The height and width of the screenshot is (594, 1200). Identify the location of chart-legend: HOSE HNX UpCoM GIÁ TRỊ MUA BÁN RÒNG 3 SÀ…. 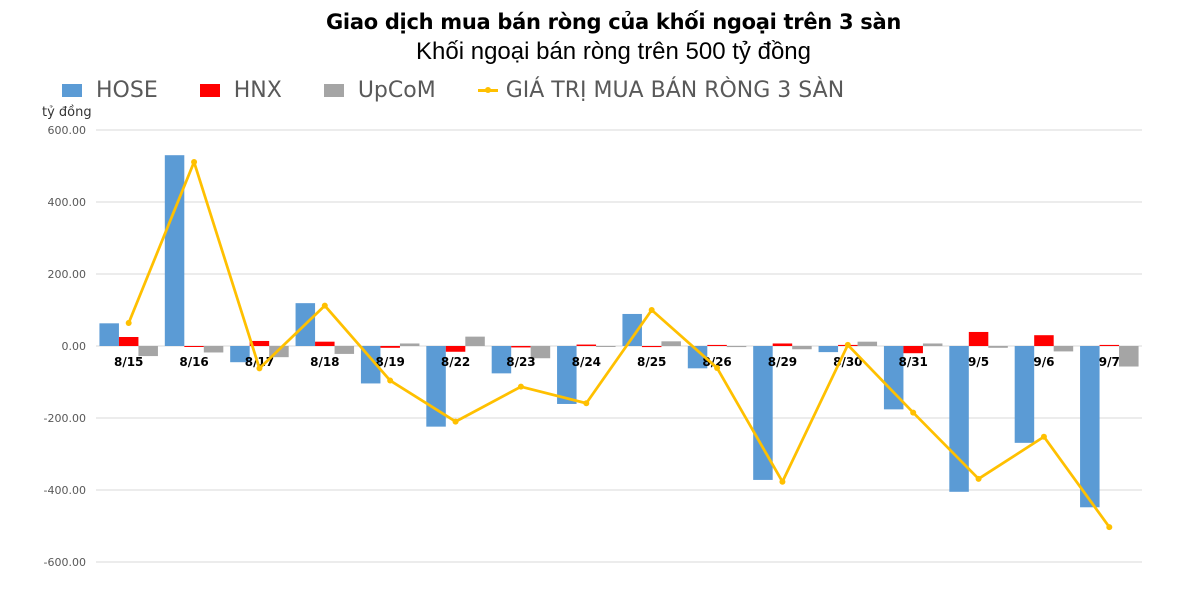
(474, 90).